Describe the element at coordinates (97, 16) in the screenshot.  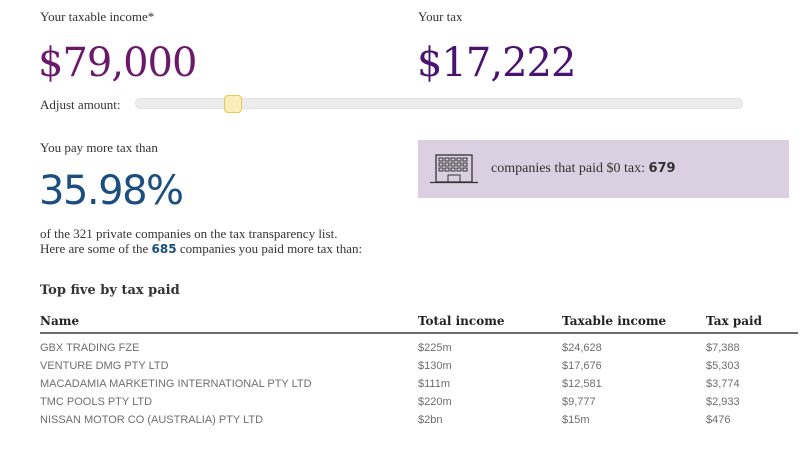
I see `taxable-income-label: Your taxable income*` at that location.